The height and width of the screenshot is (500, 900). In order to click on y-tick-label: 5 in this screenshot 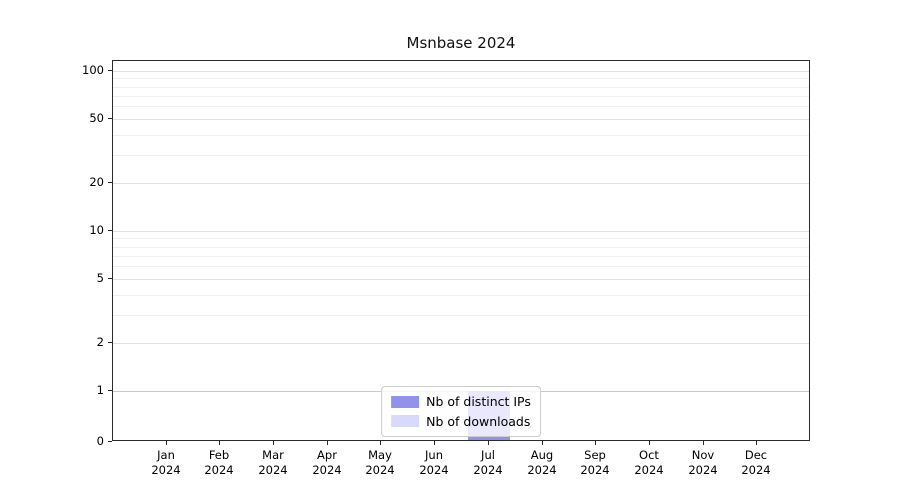, I will do `click(100, 278)`.